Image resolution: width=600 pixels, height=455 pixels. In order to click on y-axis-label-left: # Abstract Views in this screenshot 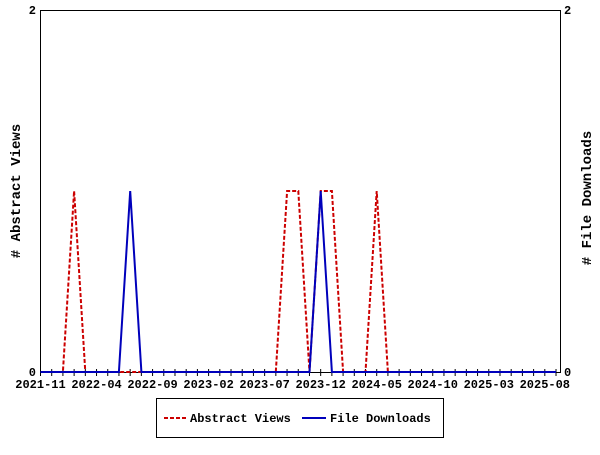, I will do `click(17, 191)`.